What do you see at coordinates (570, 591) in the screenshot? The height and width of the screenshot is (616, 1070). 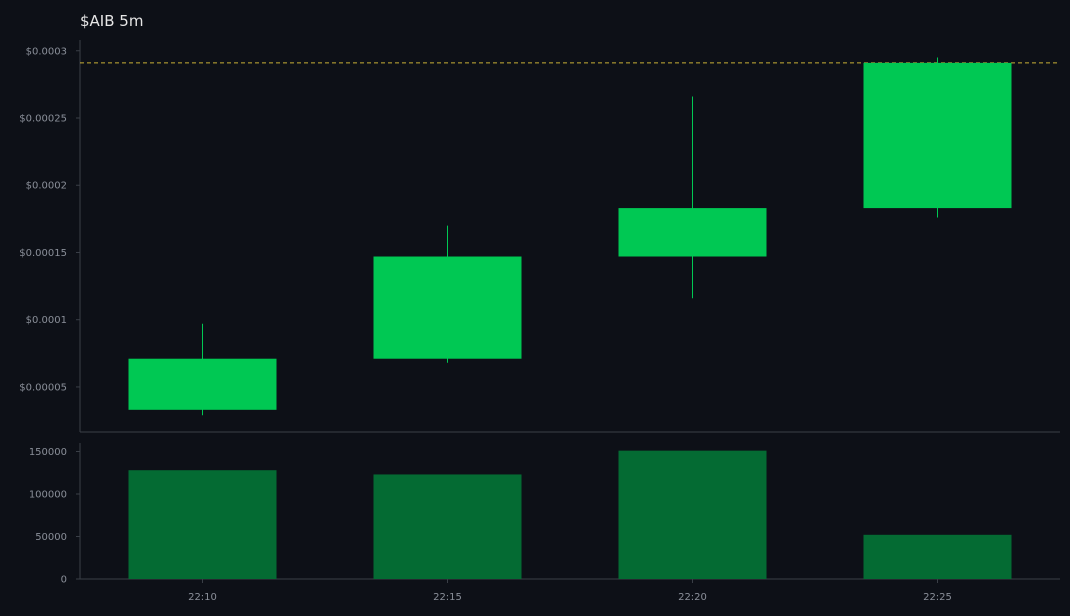 I see `time-axis: 22:10 22:15 22:20 22:25` at bounding box center [570, 591].